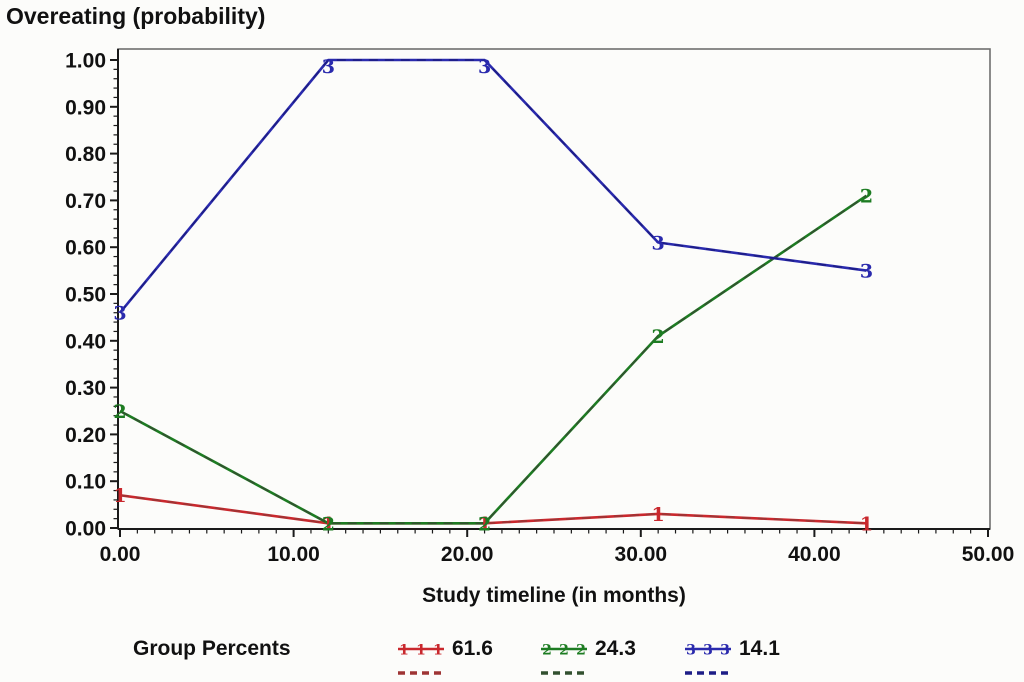  Describe the element at coordinates (85, 388) in the screenshot. I see `y-axis-tick-label: 0.30` at that location.